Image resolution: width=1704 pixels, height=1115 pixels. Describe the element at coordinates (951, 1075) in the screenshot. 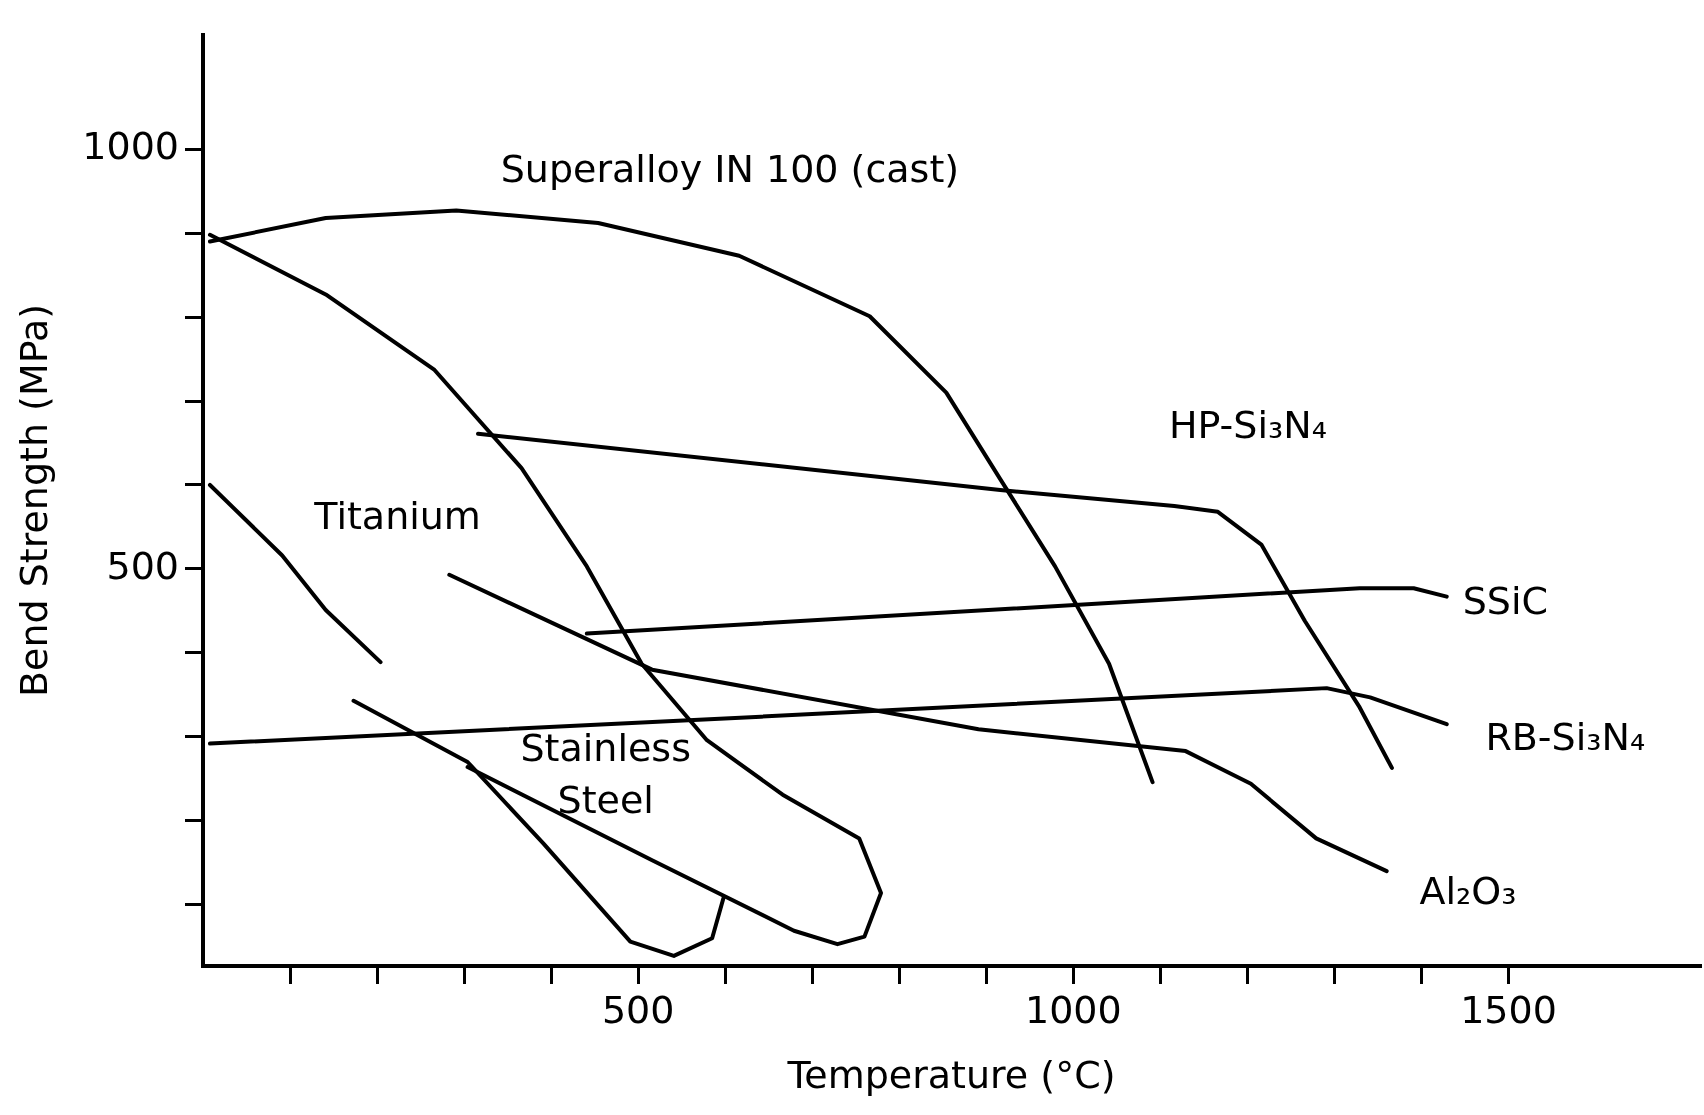

I see `x-axis-title: Temperature (°C)` at that location.